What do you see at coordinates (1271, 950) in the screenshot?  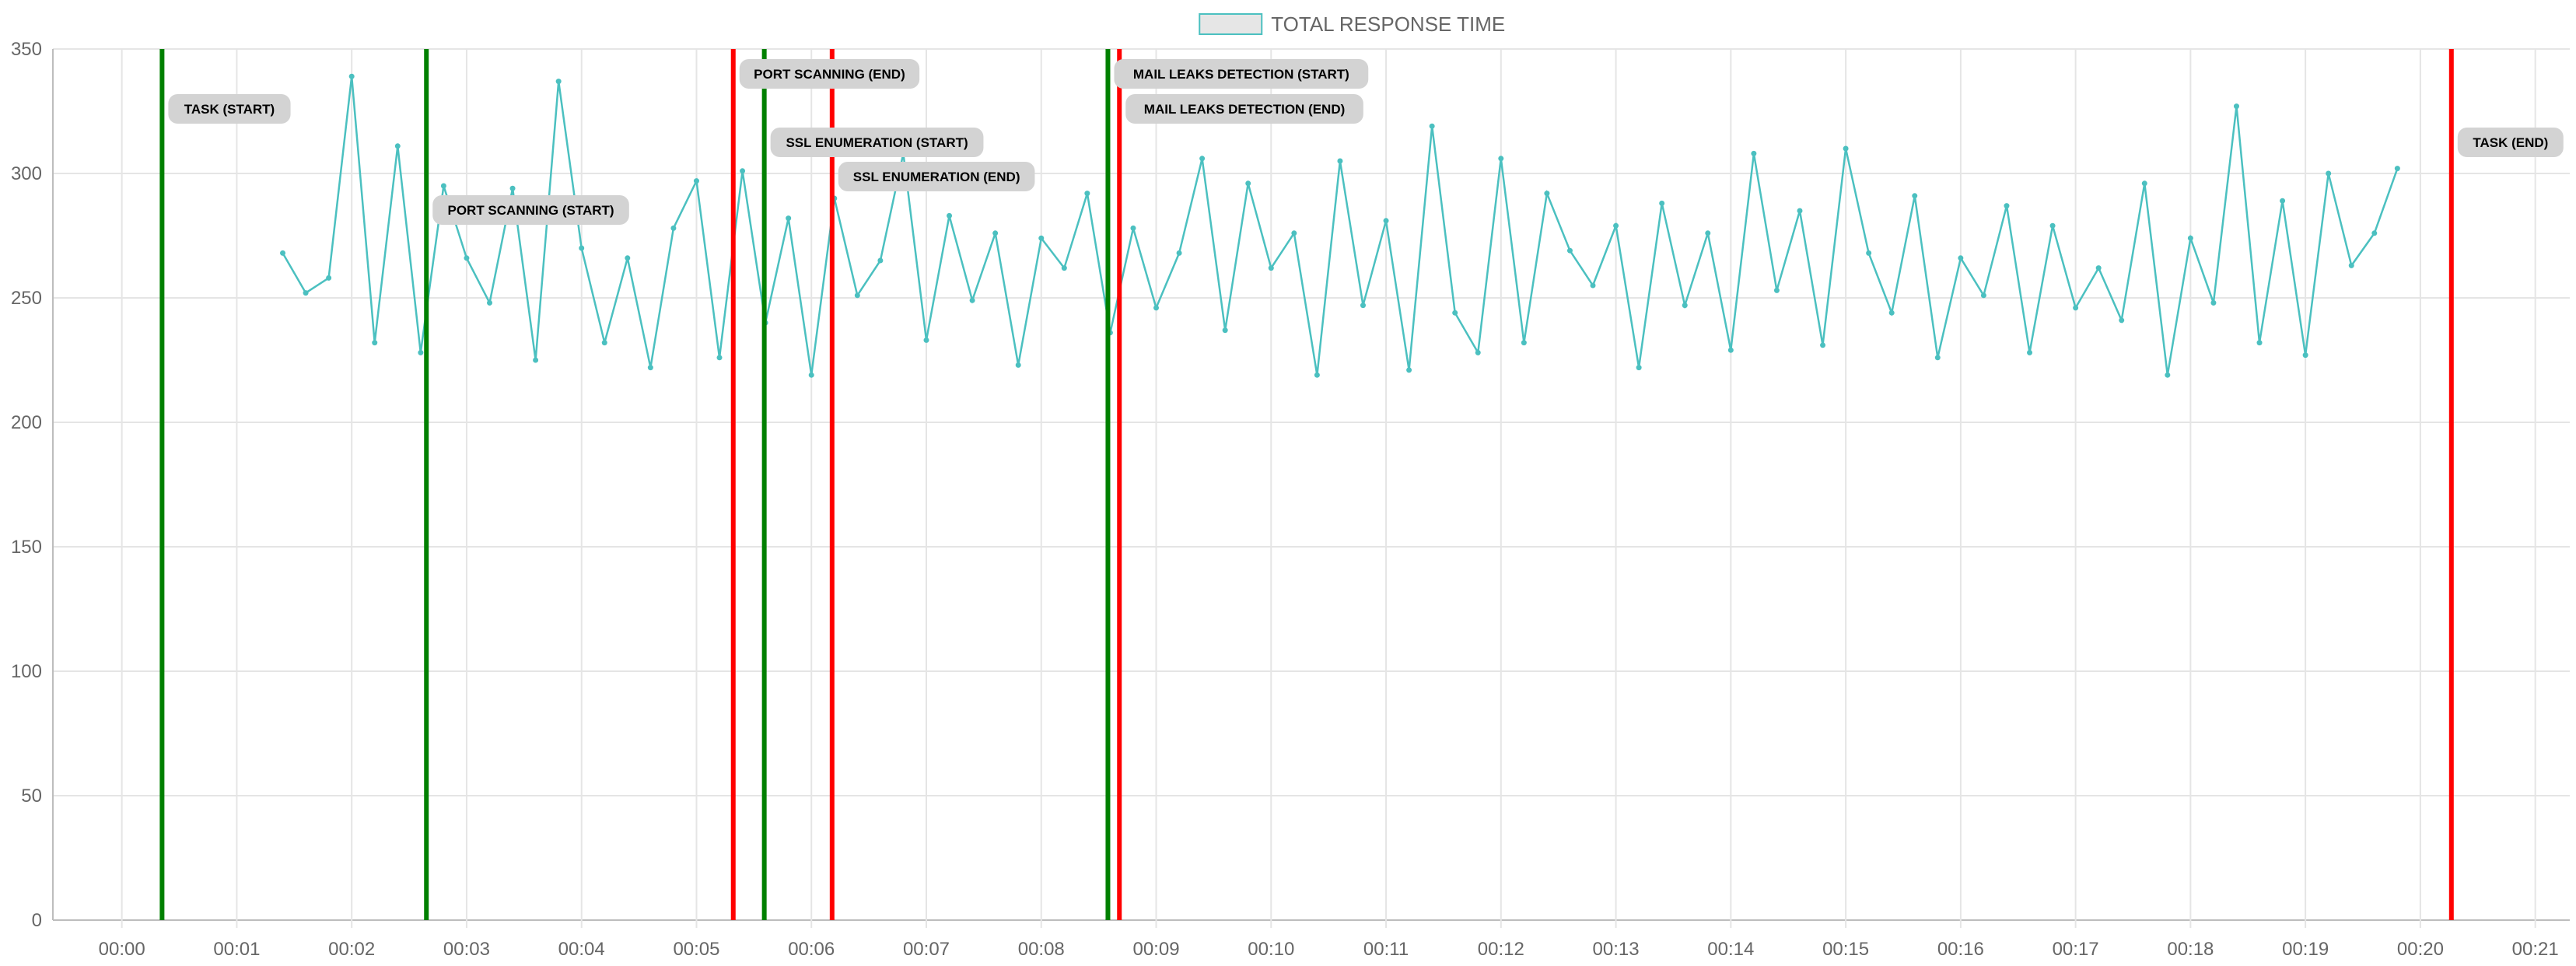 I see `x-tick-label: 00:10` at bounding box center [1271, 950].